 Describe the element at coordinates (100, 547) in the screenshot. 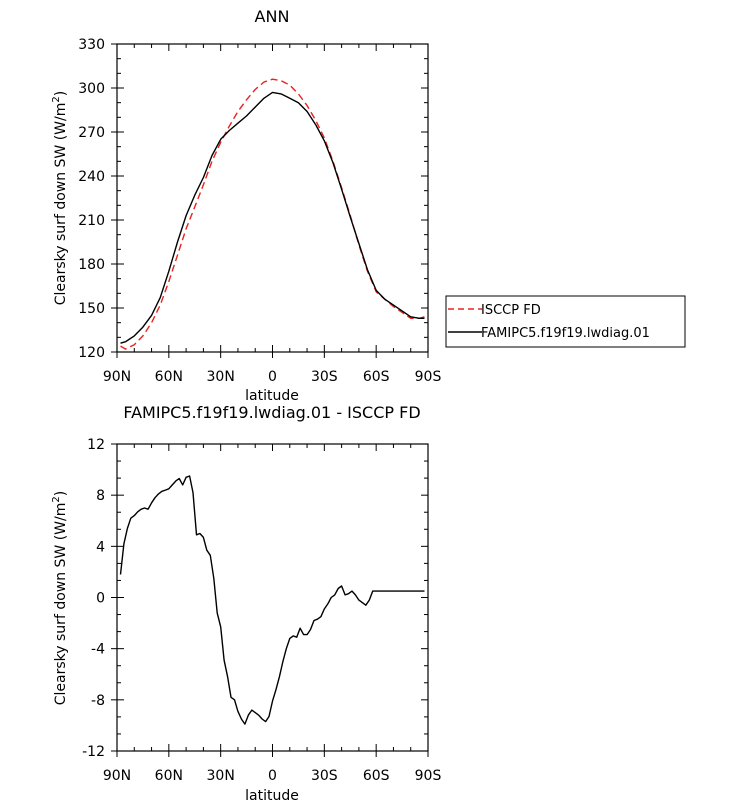

I see `y-tick-label: 4` at that location.